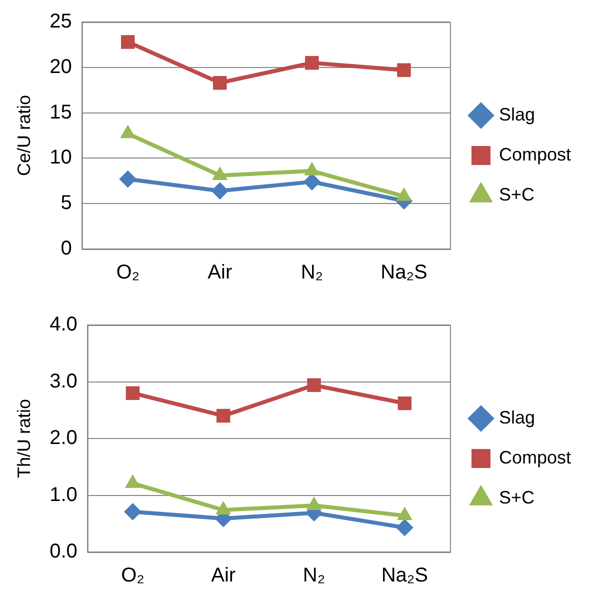  What do you see at coordinates (24, 438) in the screenshot?
I see `y-axis-title: Th/U ratio` at bounding box center [24, 438].